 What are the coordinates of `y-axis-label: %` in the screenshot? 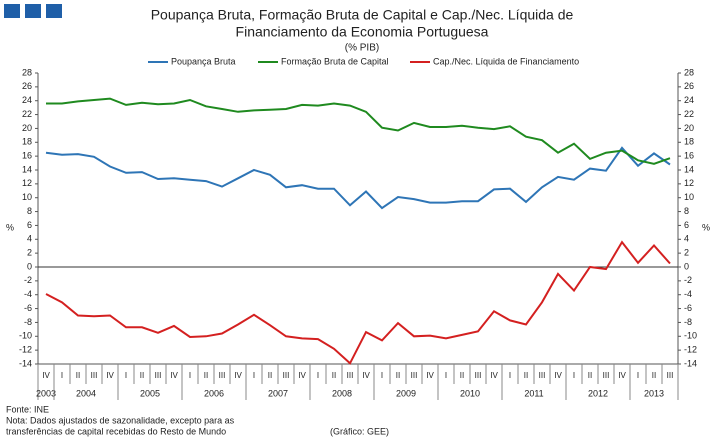 It's located at (10, 227).